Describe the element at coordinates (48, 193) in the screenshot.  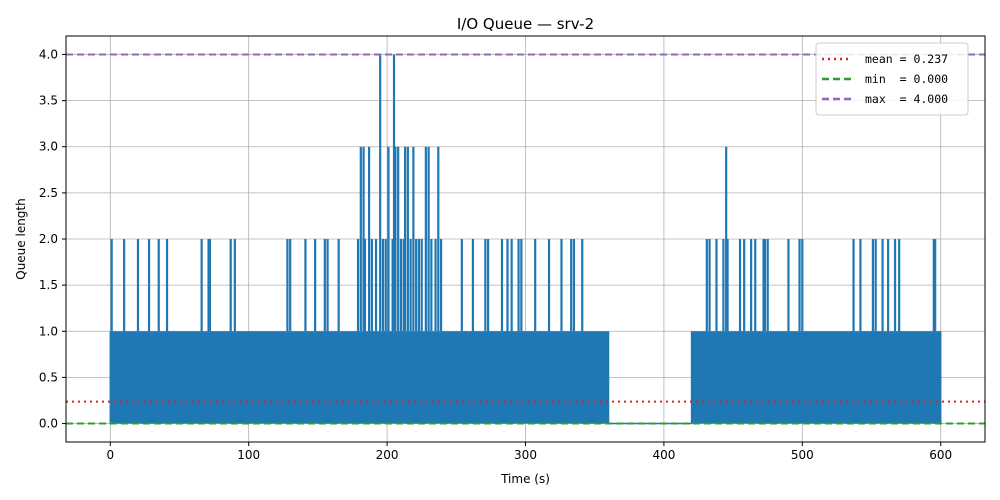
I see `y-tick-label: 2.5` at that location.